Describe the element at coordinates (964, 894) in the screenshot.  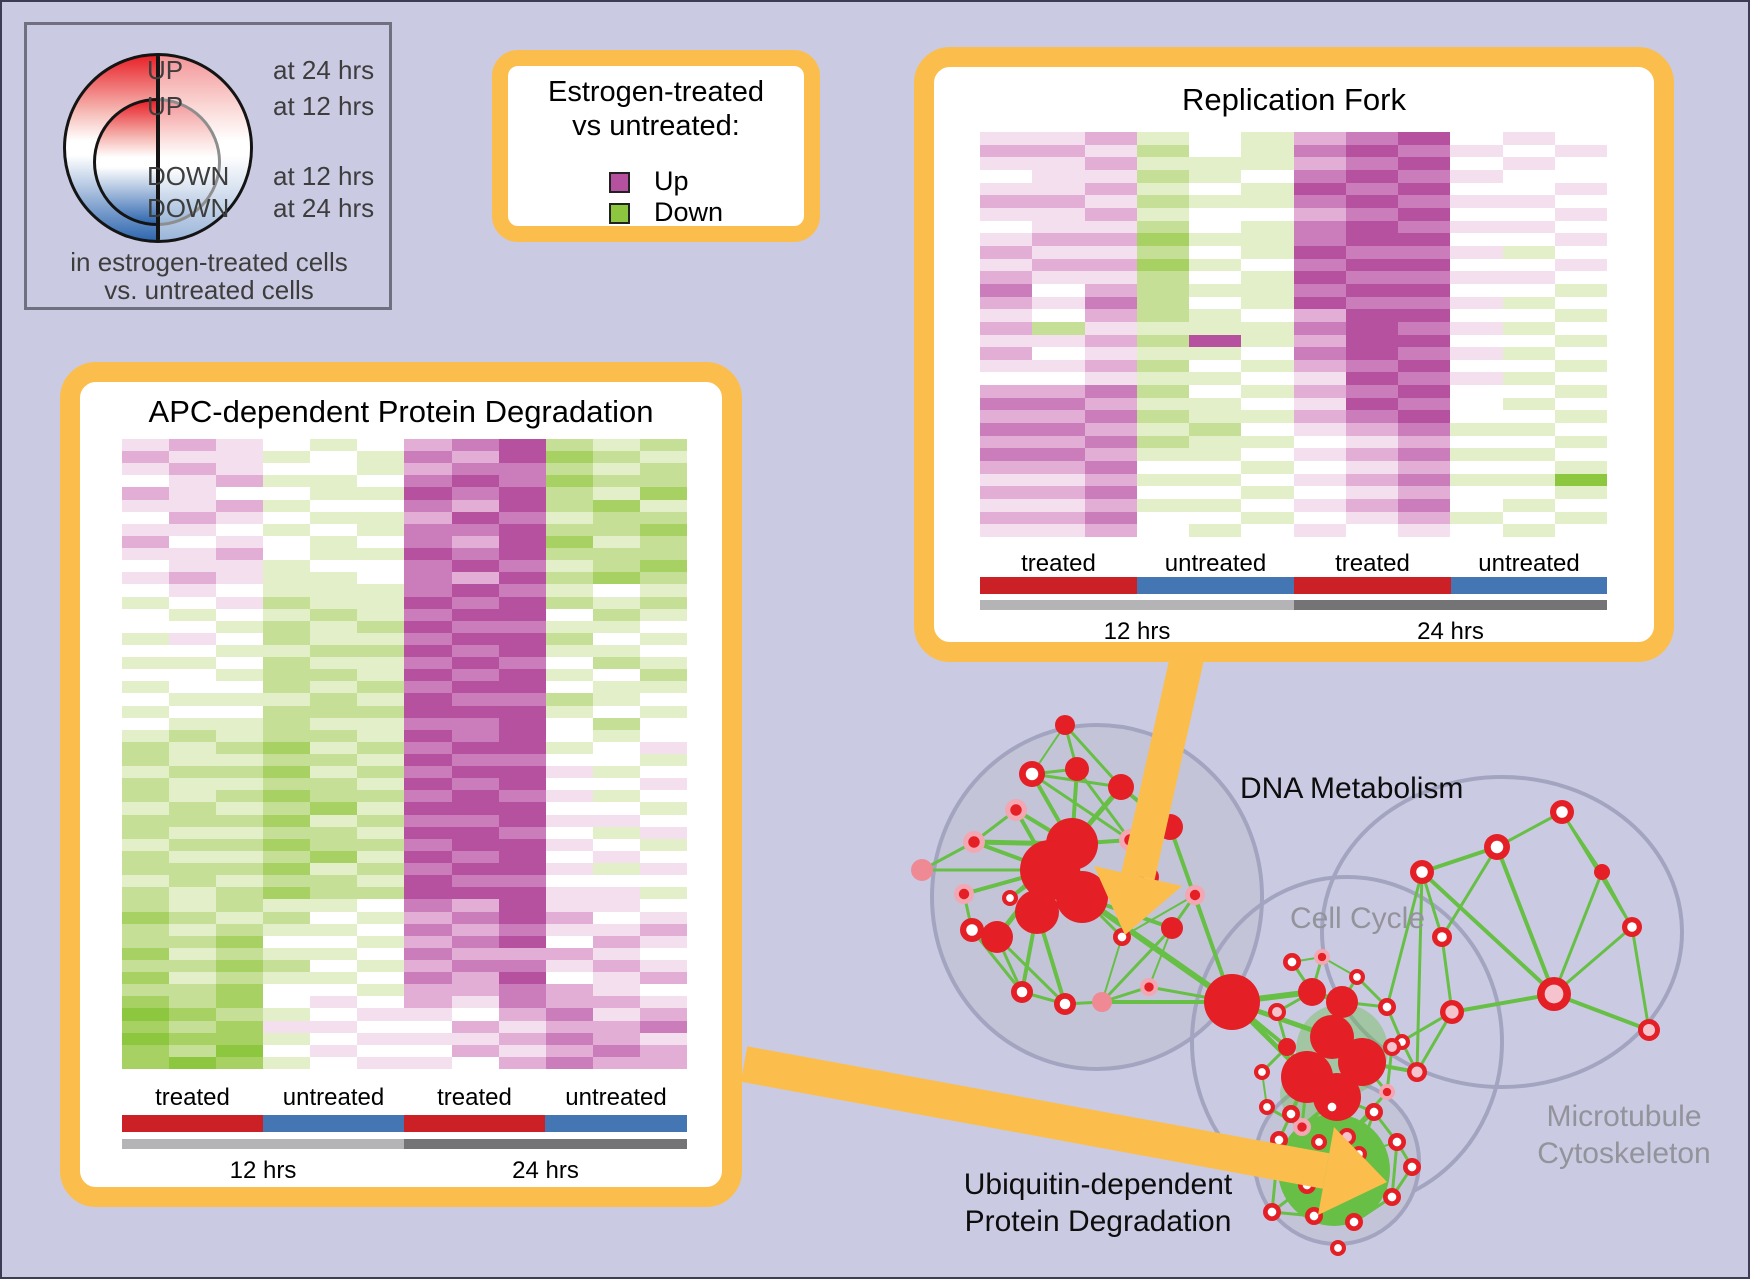
I see `gene-node-pink-ring-center` at that location.